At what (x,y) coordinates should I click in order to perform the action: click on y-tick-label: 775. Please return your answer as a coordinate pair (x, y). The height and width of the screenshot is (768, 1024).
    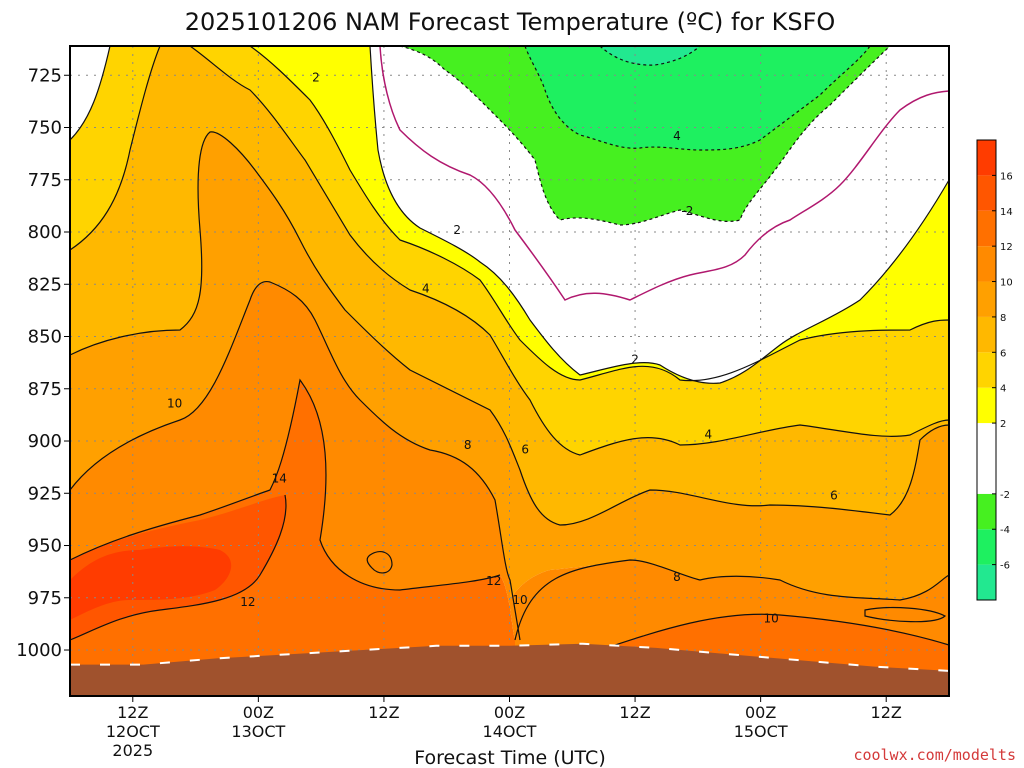
    Looking at the image, I should click on (45, 180).